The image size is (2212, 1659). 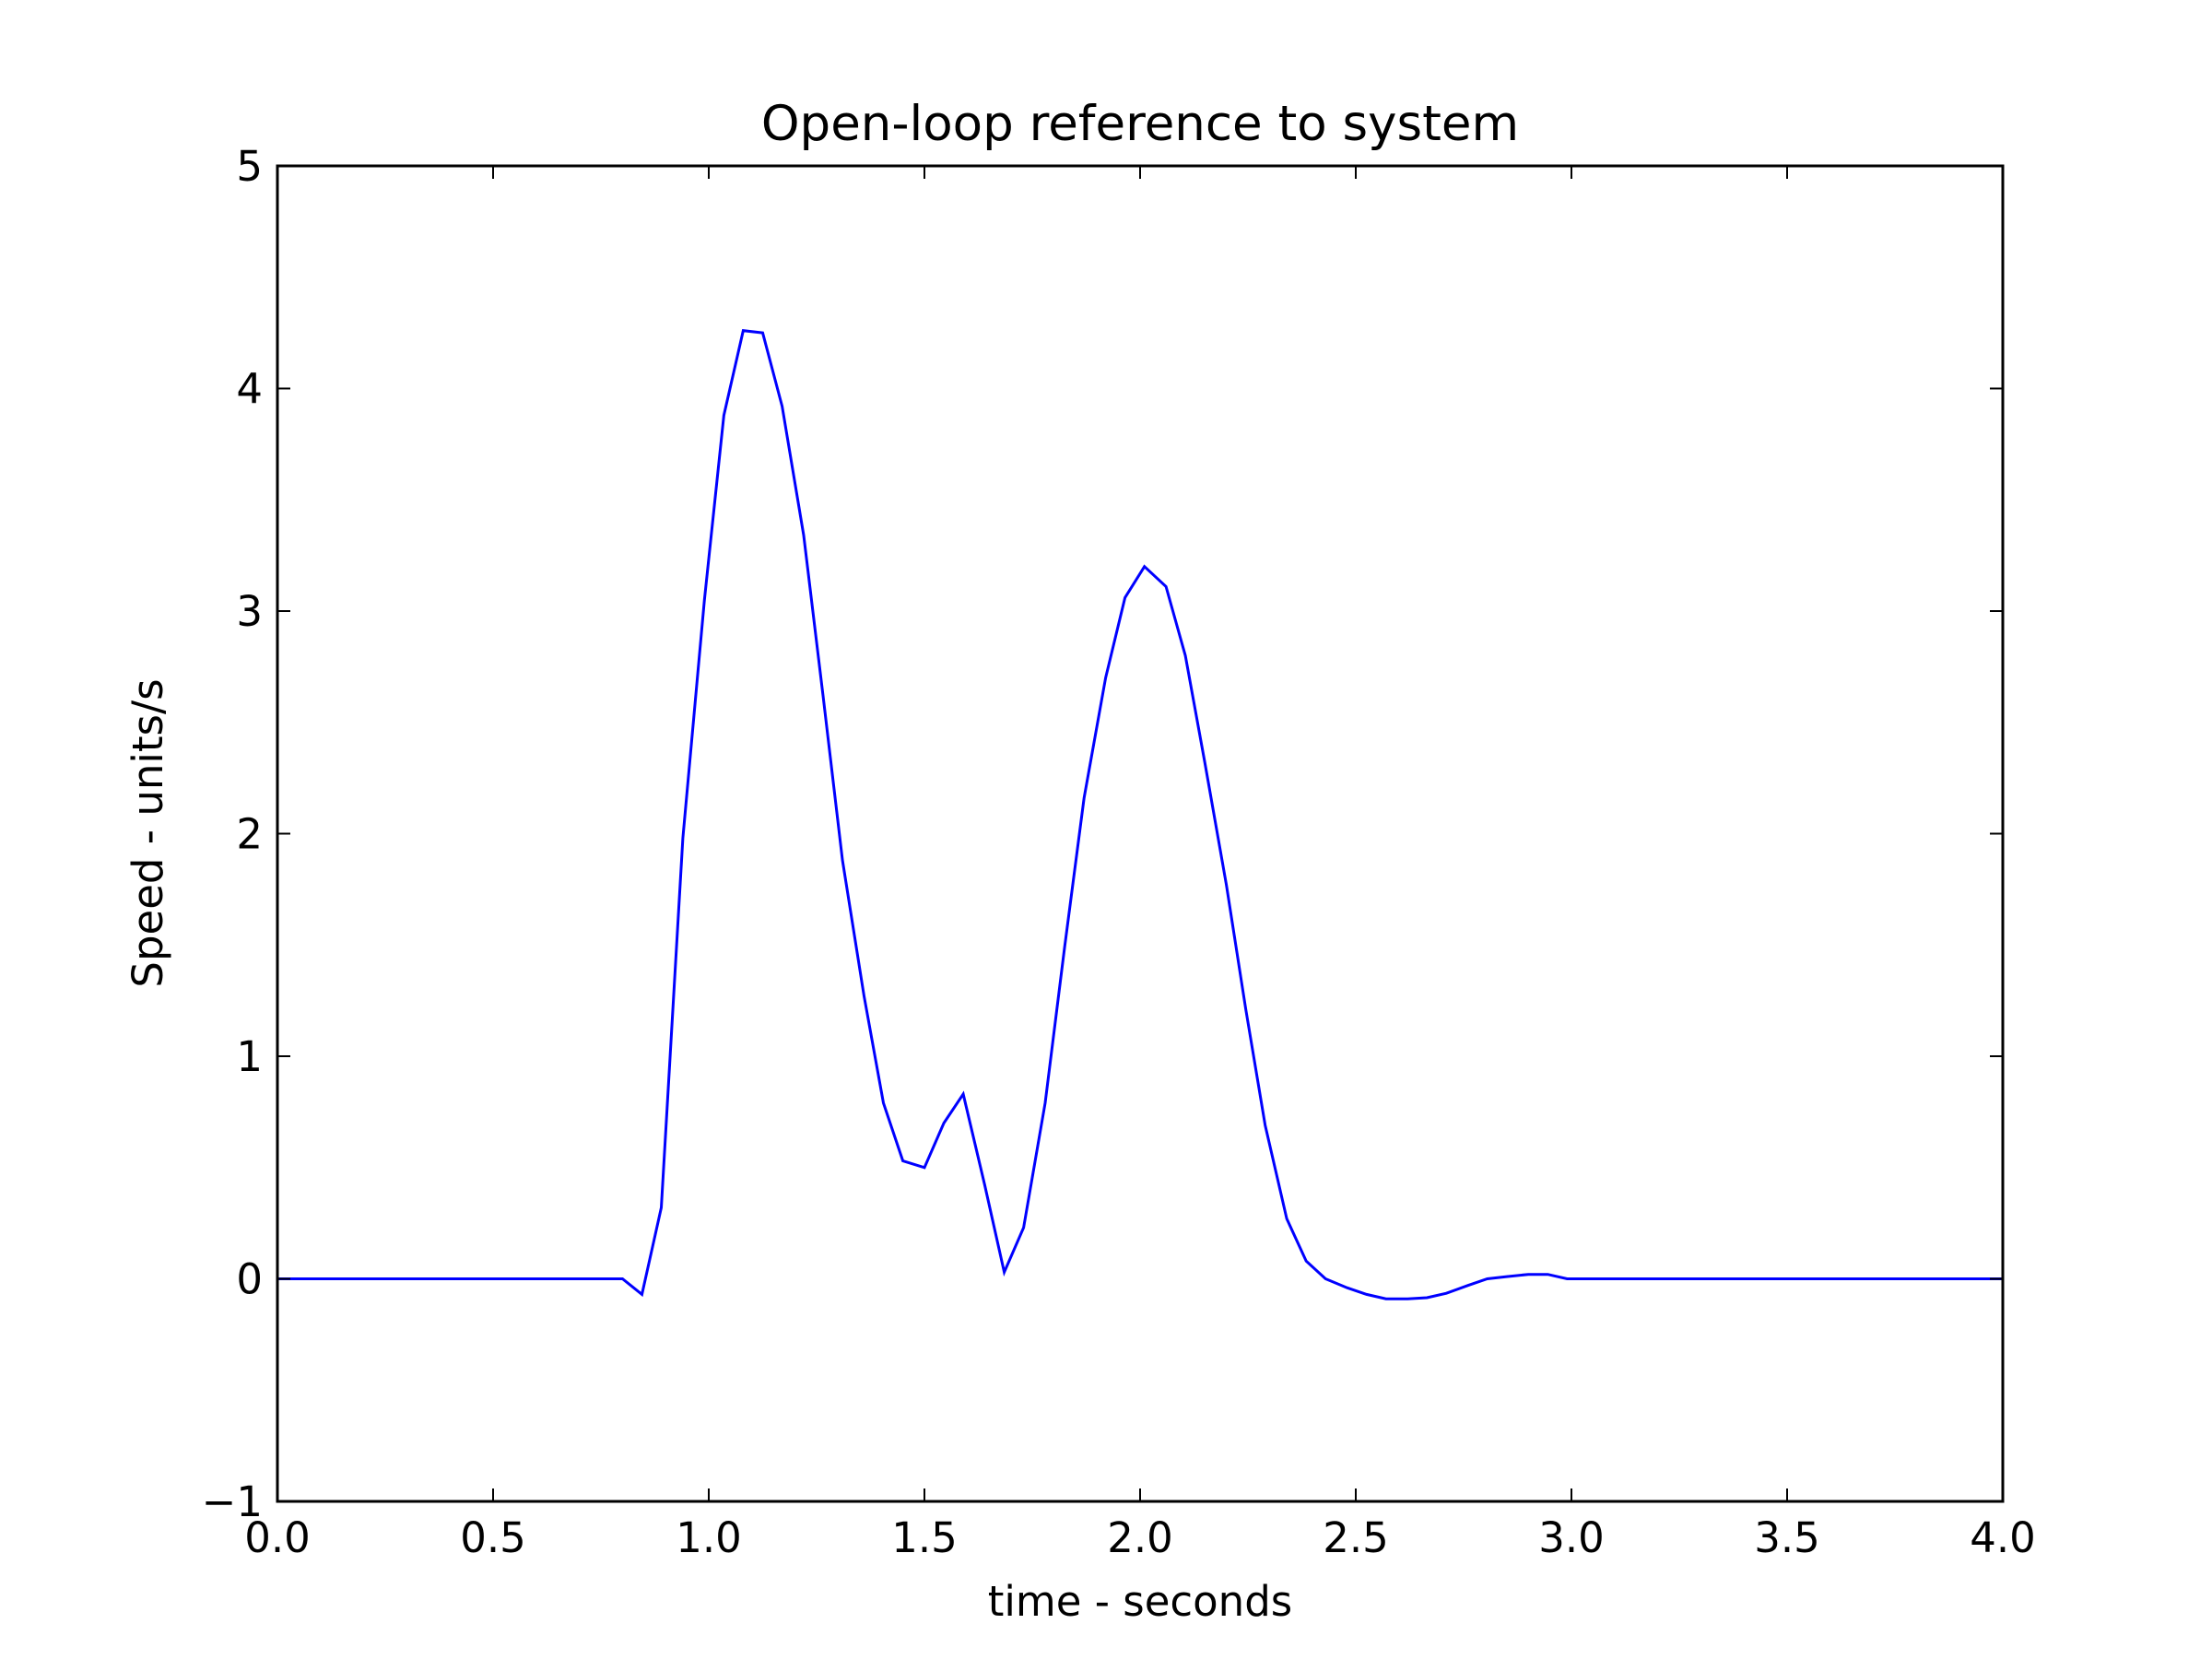 What do you see at coordinates (249, 166) in the screenshot?
I see `y-tick-label: 5` at bounding box center [249, 166].